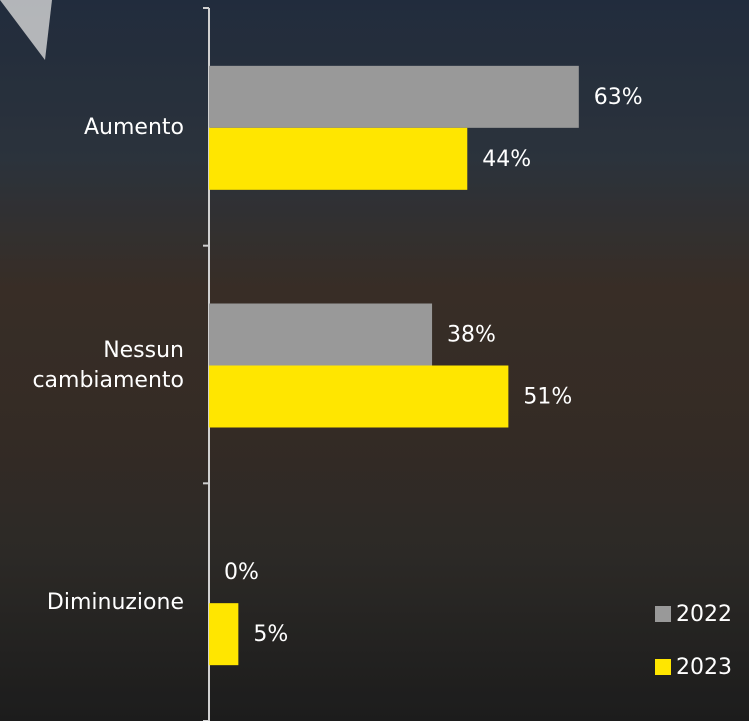 This screenshot has height=721, width=749. What do you see at coordinates (108, 365) in the screenshot?
I see `category-label: Nessun cambiamento` at bounding box center [108, 365].